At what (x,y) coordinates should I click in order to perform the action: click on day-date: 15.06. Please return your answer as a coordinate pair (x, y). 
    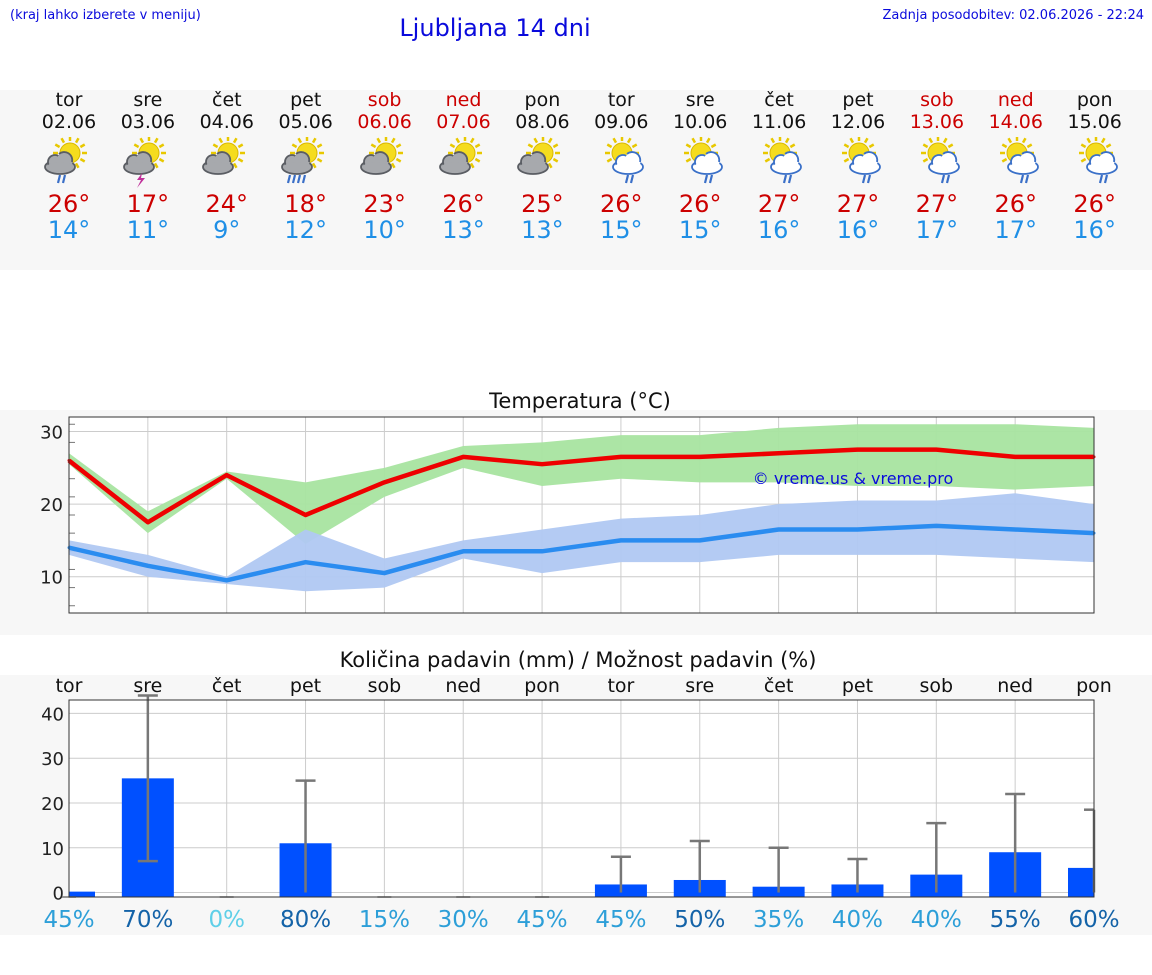
    Looking at the image, I should click on (1094, 122).